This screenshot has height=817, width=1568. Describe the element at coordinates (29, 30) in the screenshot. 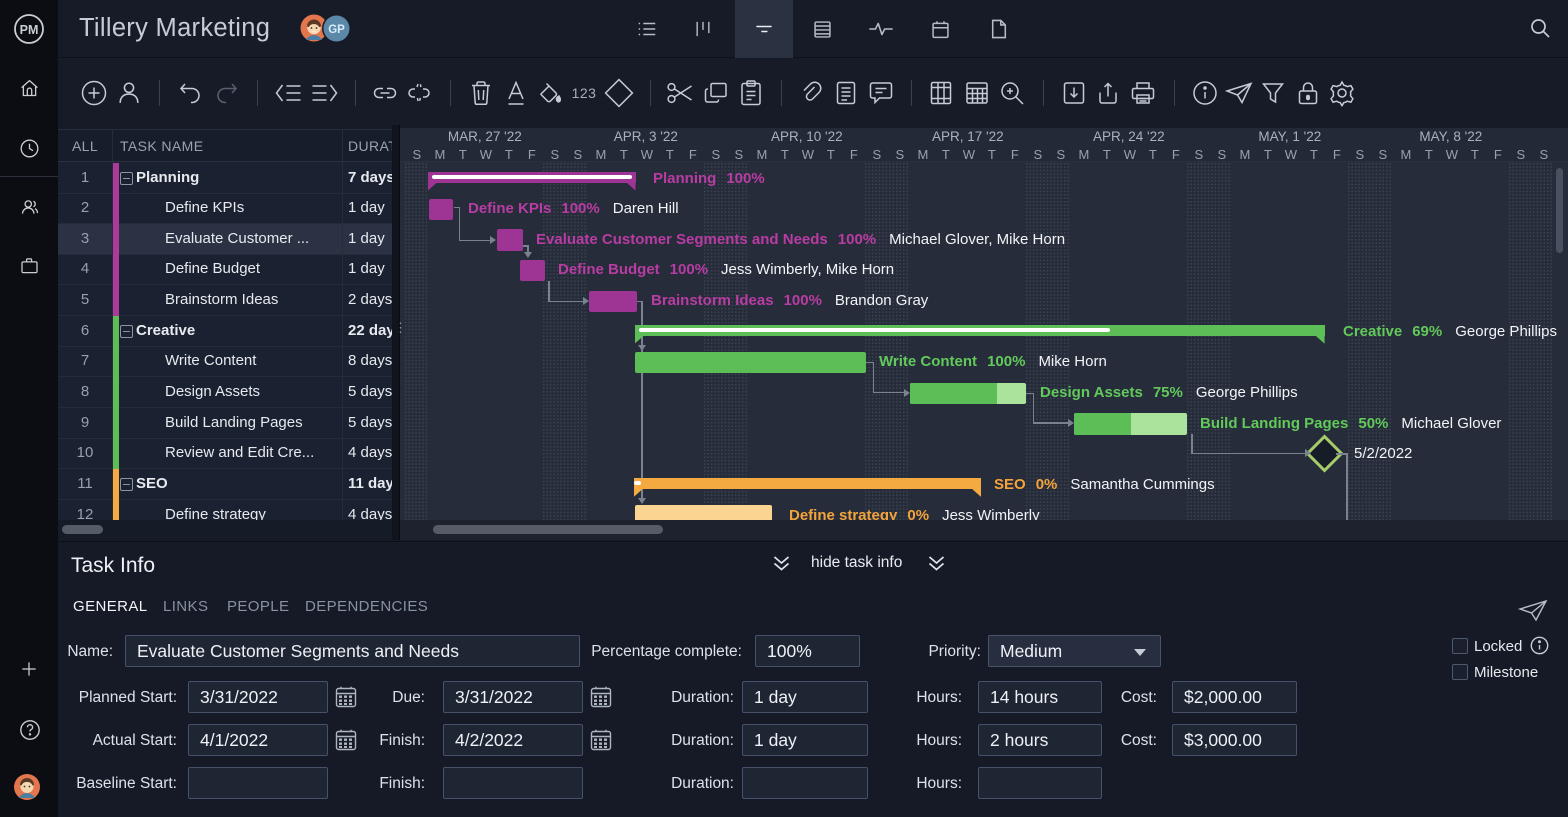

I see `svg-text: PM` at that location.